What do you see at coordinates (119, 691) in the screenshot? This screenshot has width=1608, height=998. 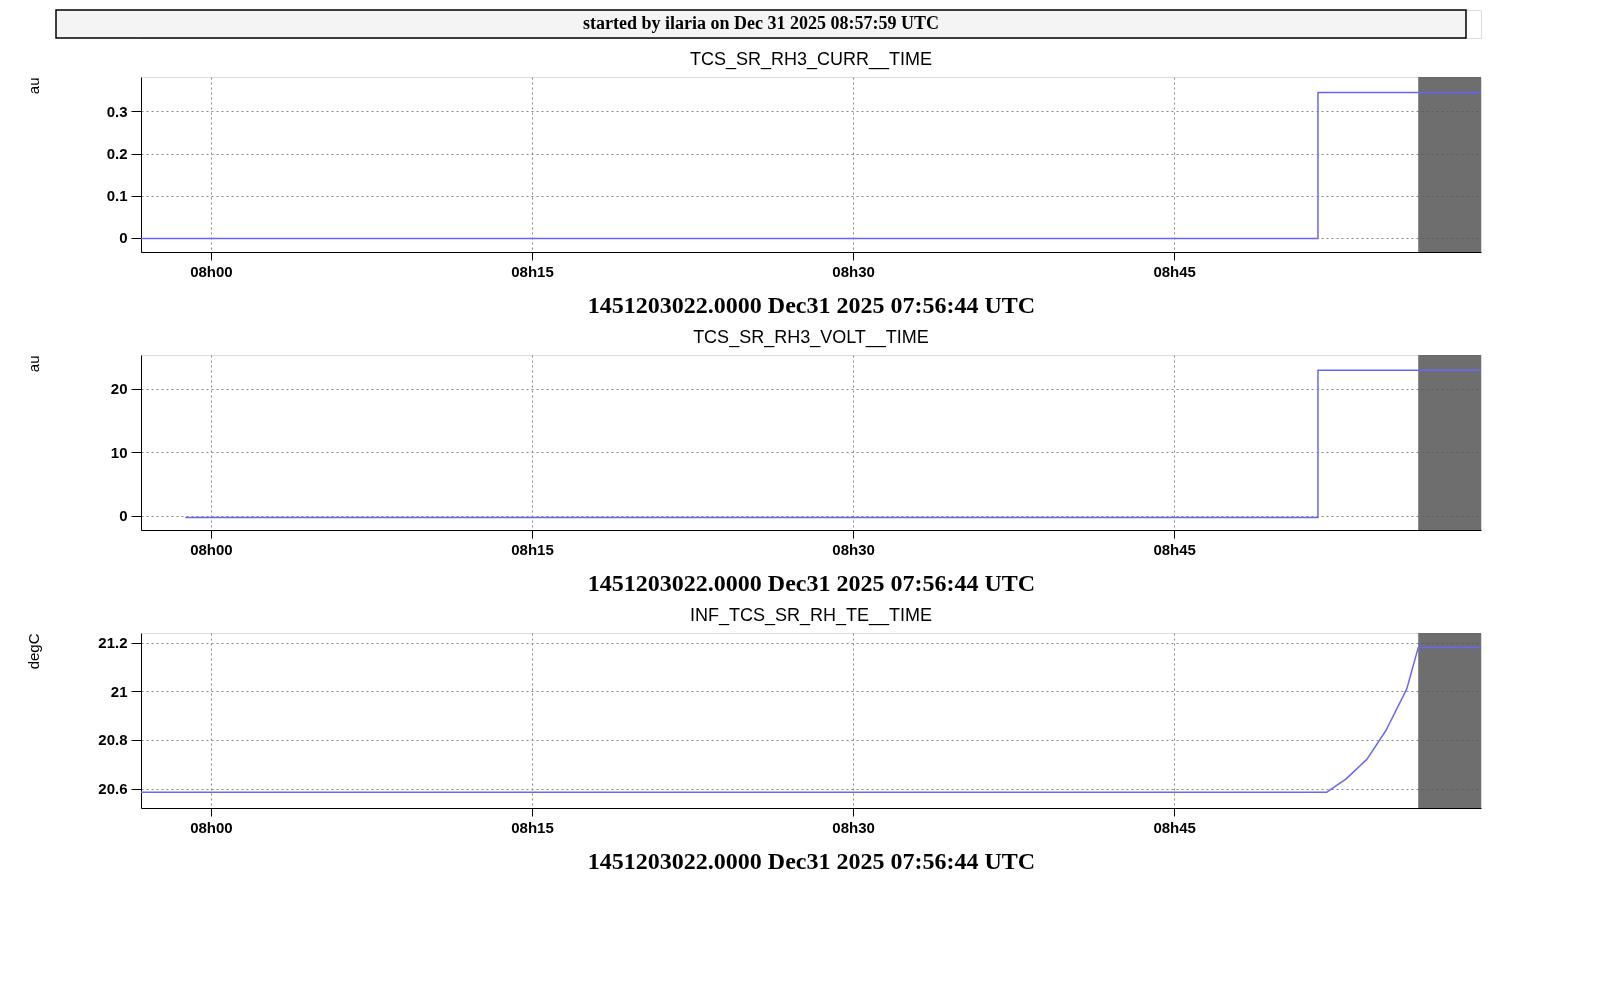 I see `y-tick-label: 21` at bounding box center [119, 691].